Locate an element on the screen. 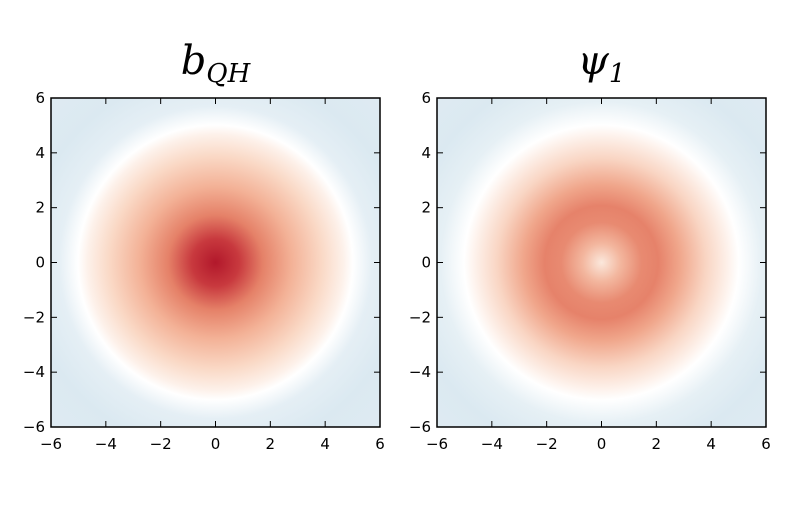  panel-title: bQH is located at coordinates (216, 63).